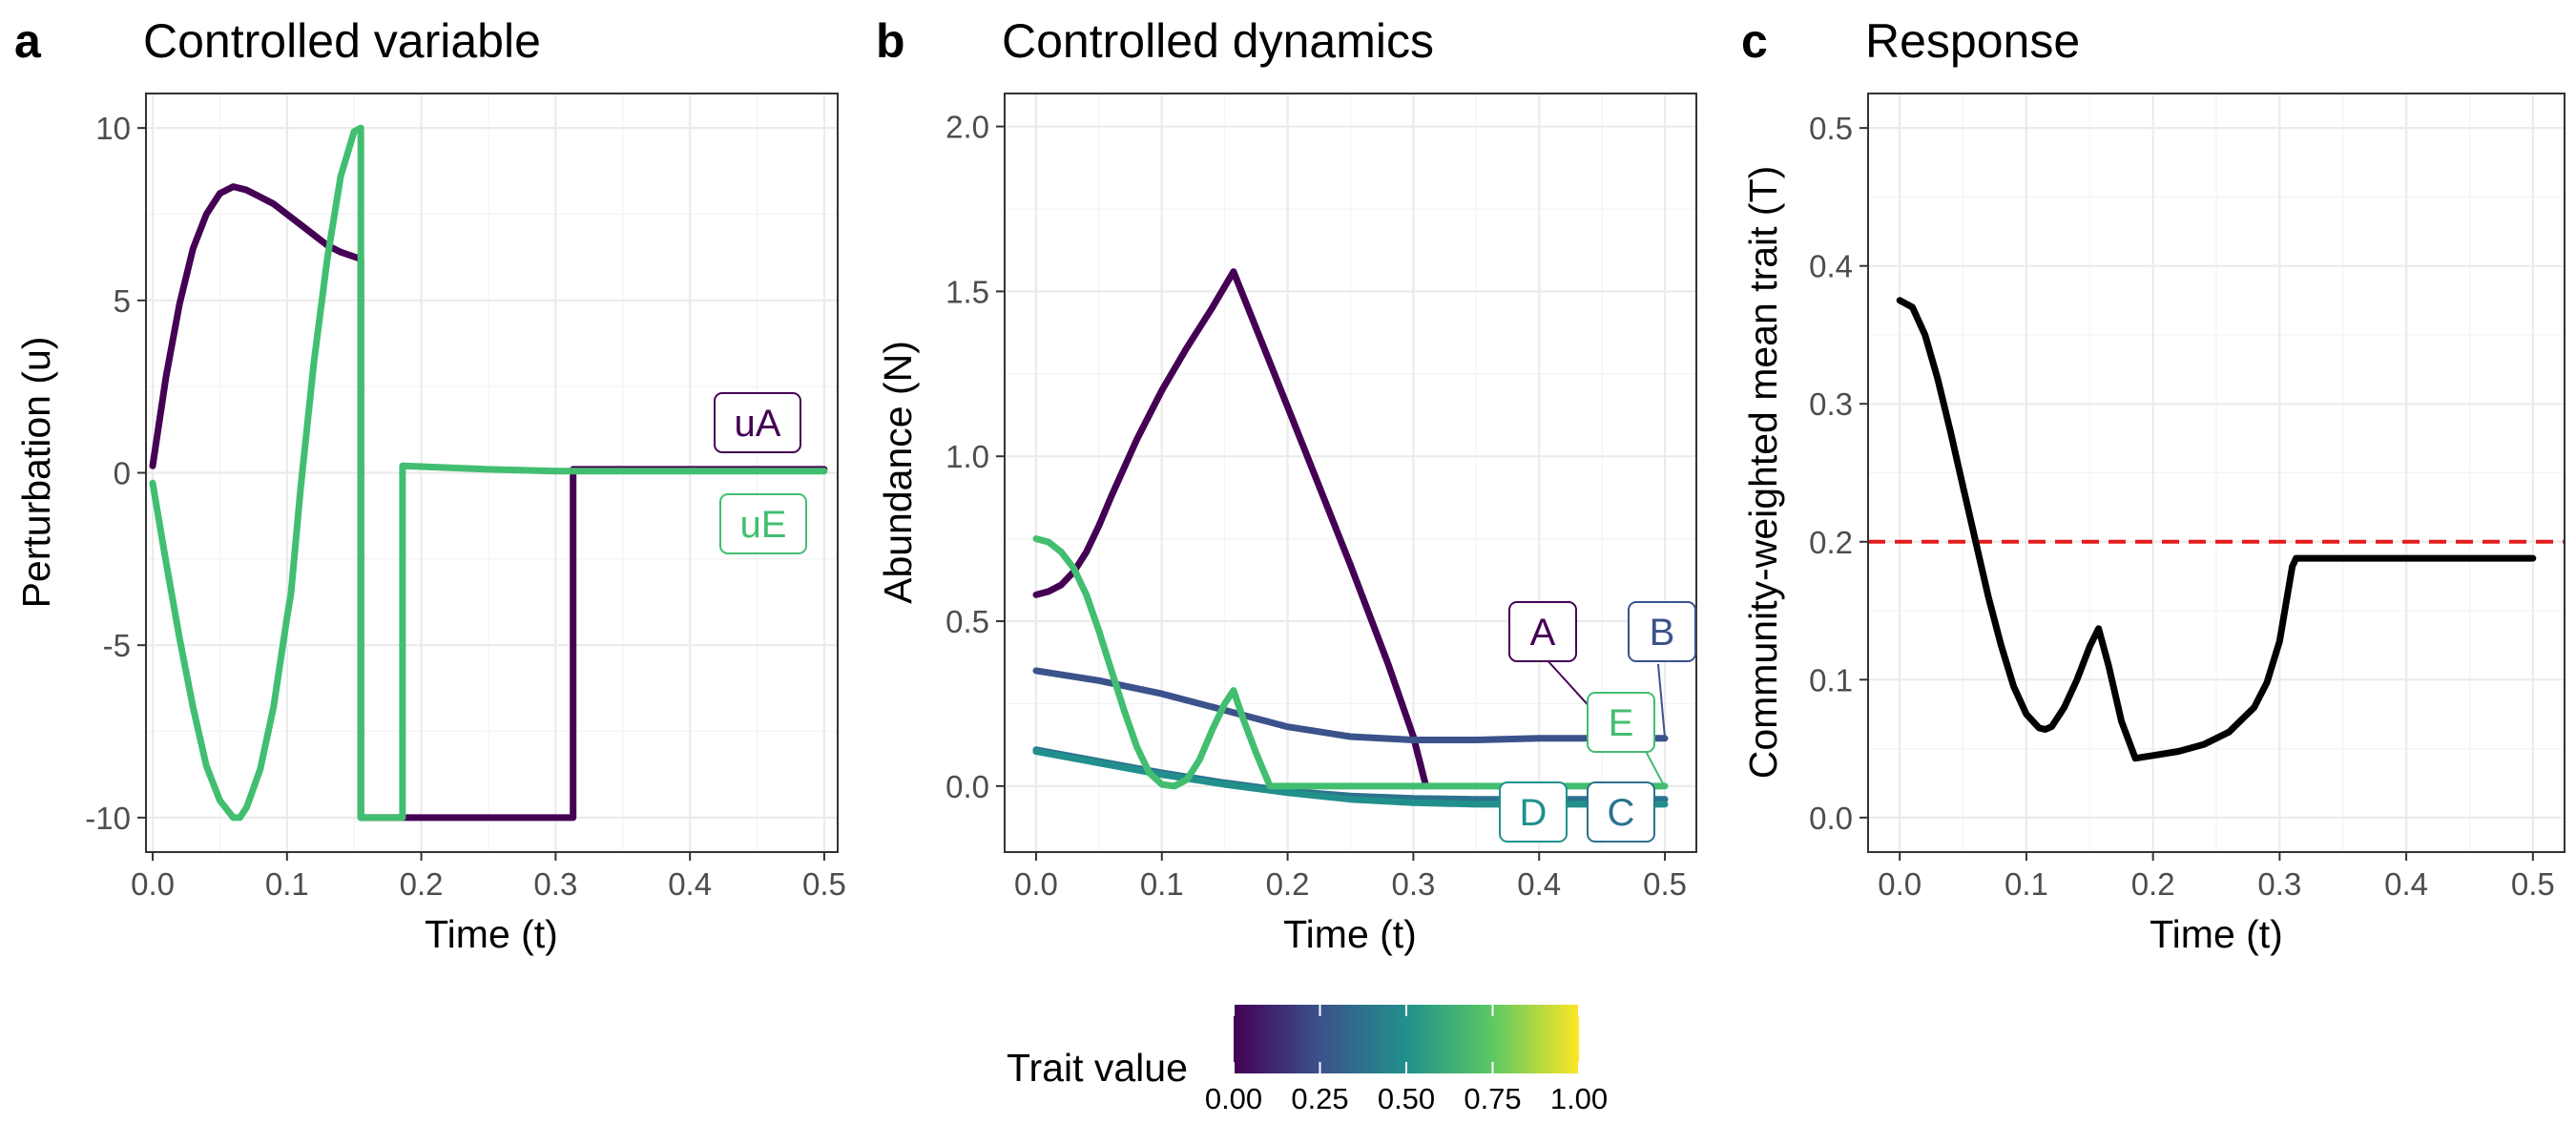 The image size is (2576, 1145). I want to click on label-text: C, so click(1621, 813).